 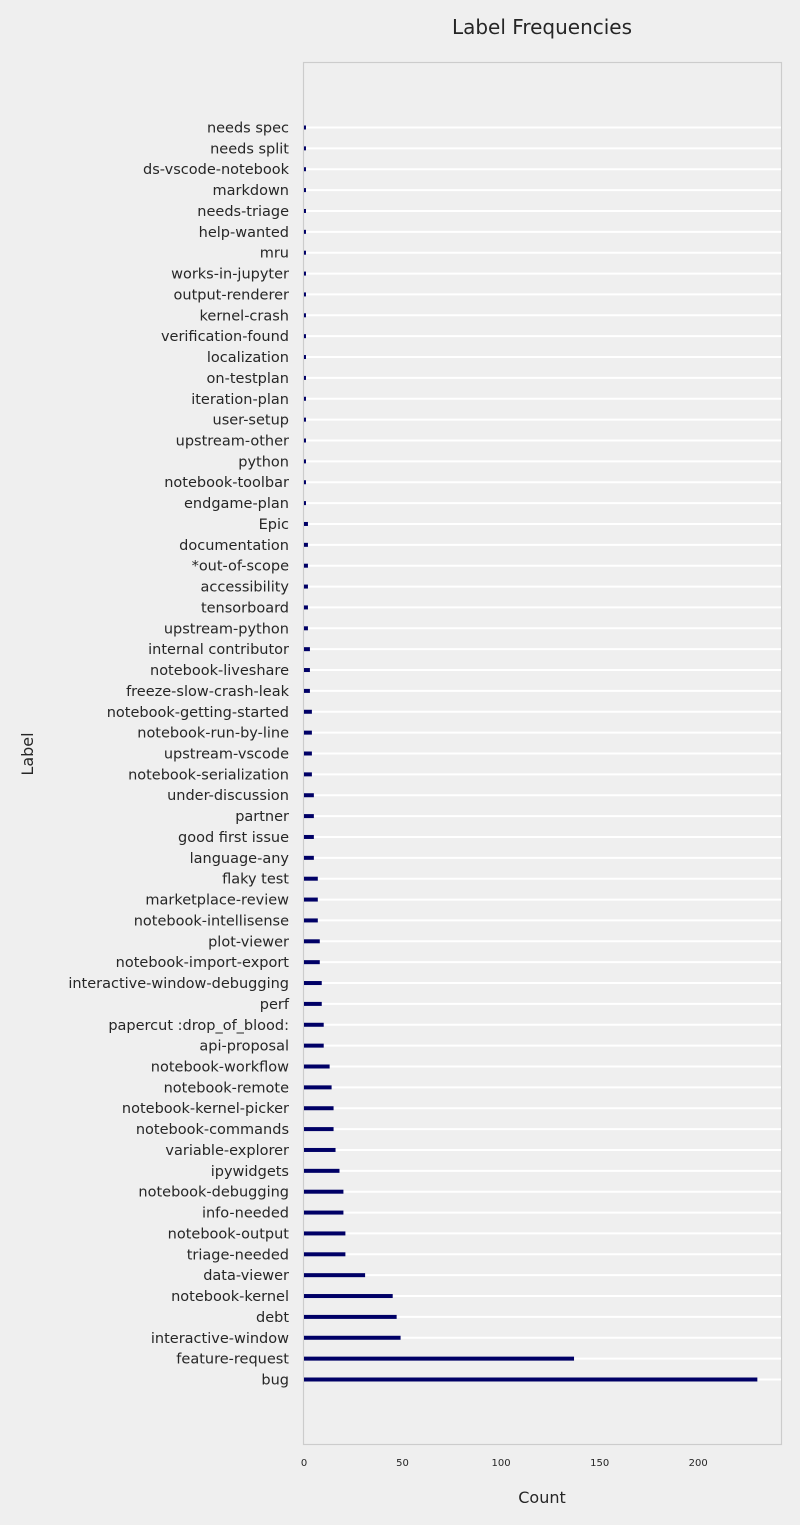 I want to click on category-label: iteration-plan, so click(x=240, y=400).